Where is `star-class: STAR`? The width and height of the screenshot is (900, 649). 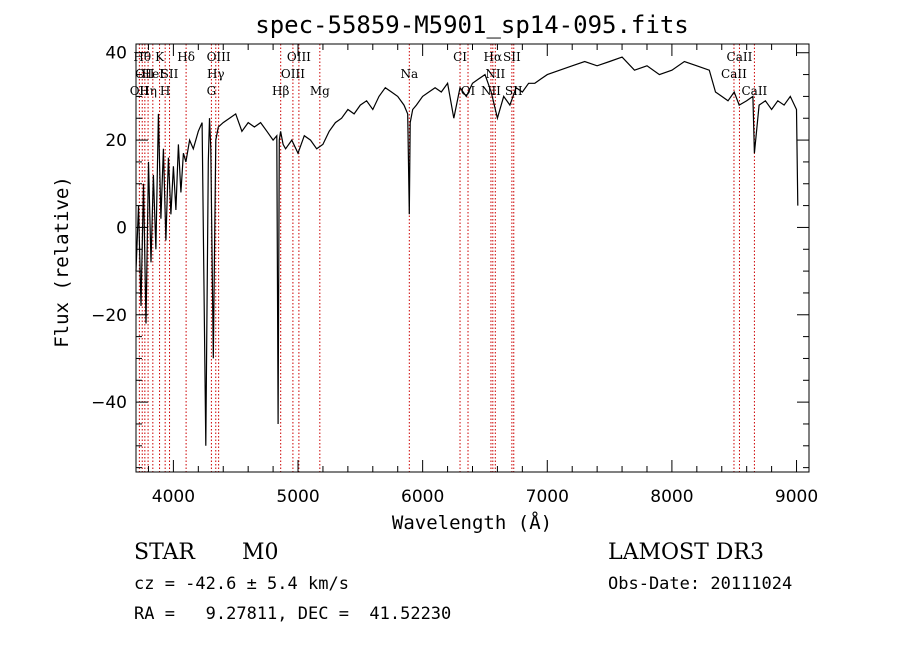 star-class: STAR is located at coordinates (164, 552).